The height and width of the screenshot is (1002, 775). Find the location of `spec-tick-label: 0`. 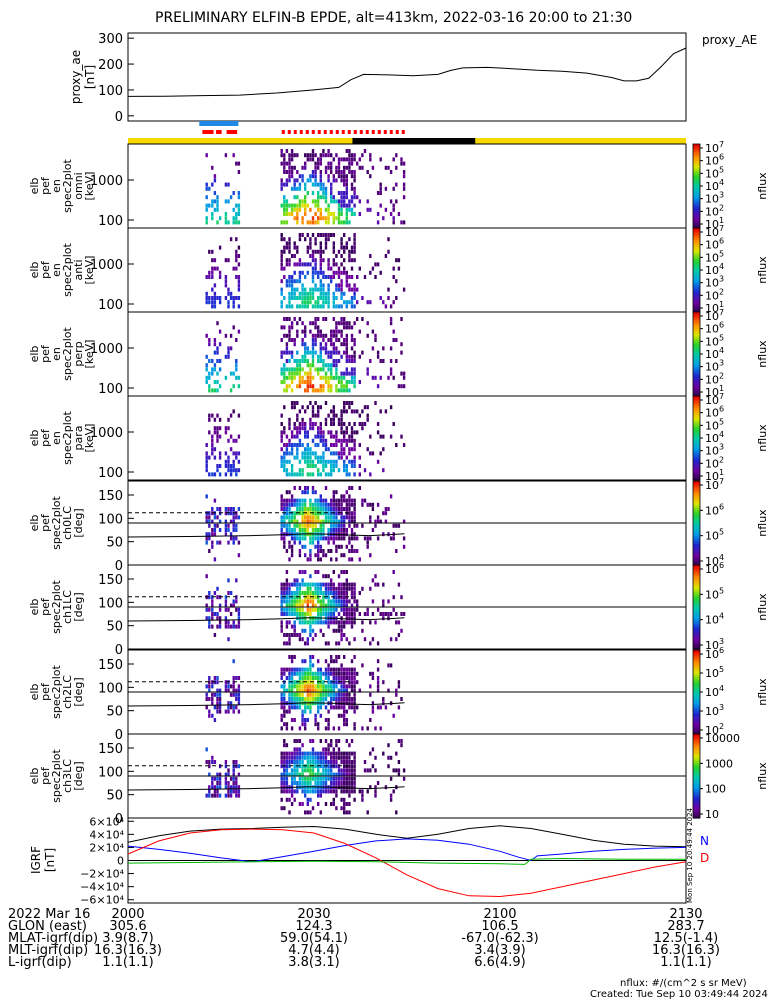

spec-tick-label: 0 is located at coordinates (119, 819).